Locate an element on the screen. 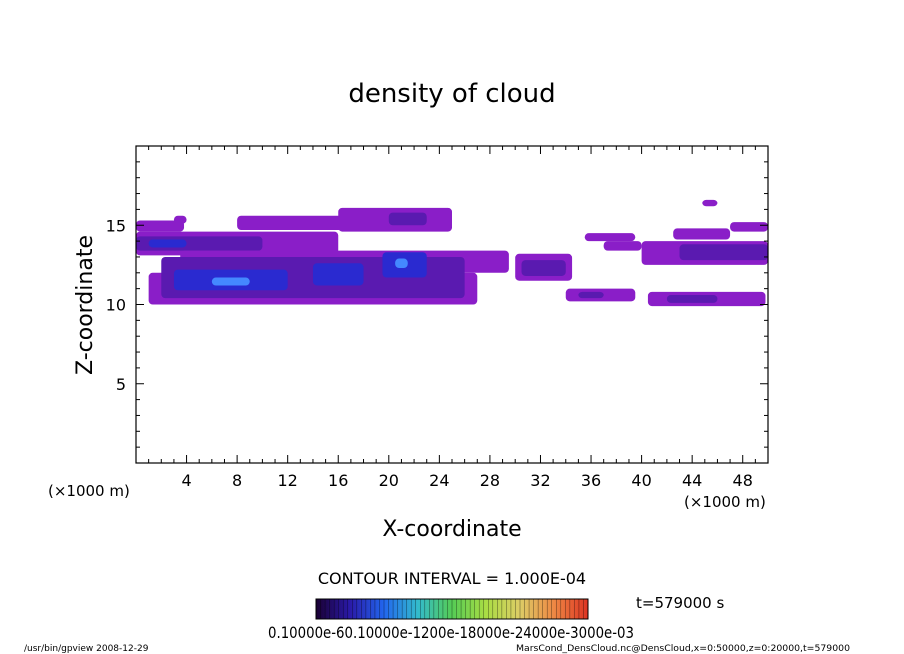 The image size is (904, 654). y-tick-label: 15 is located at coordinates (116, 225).